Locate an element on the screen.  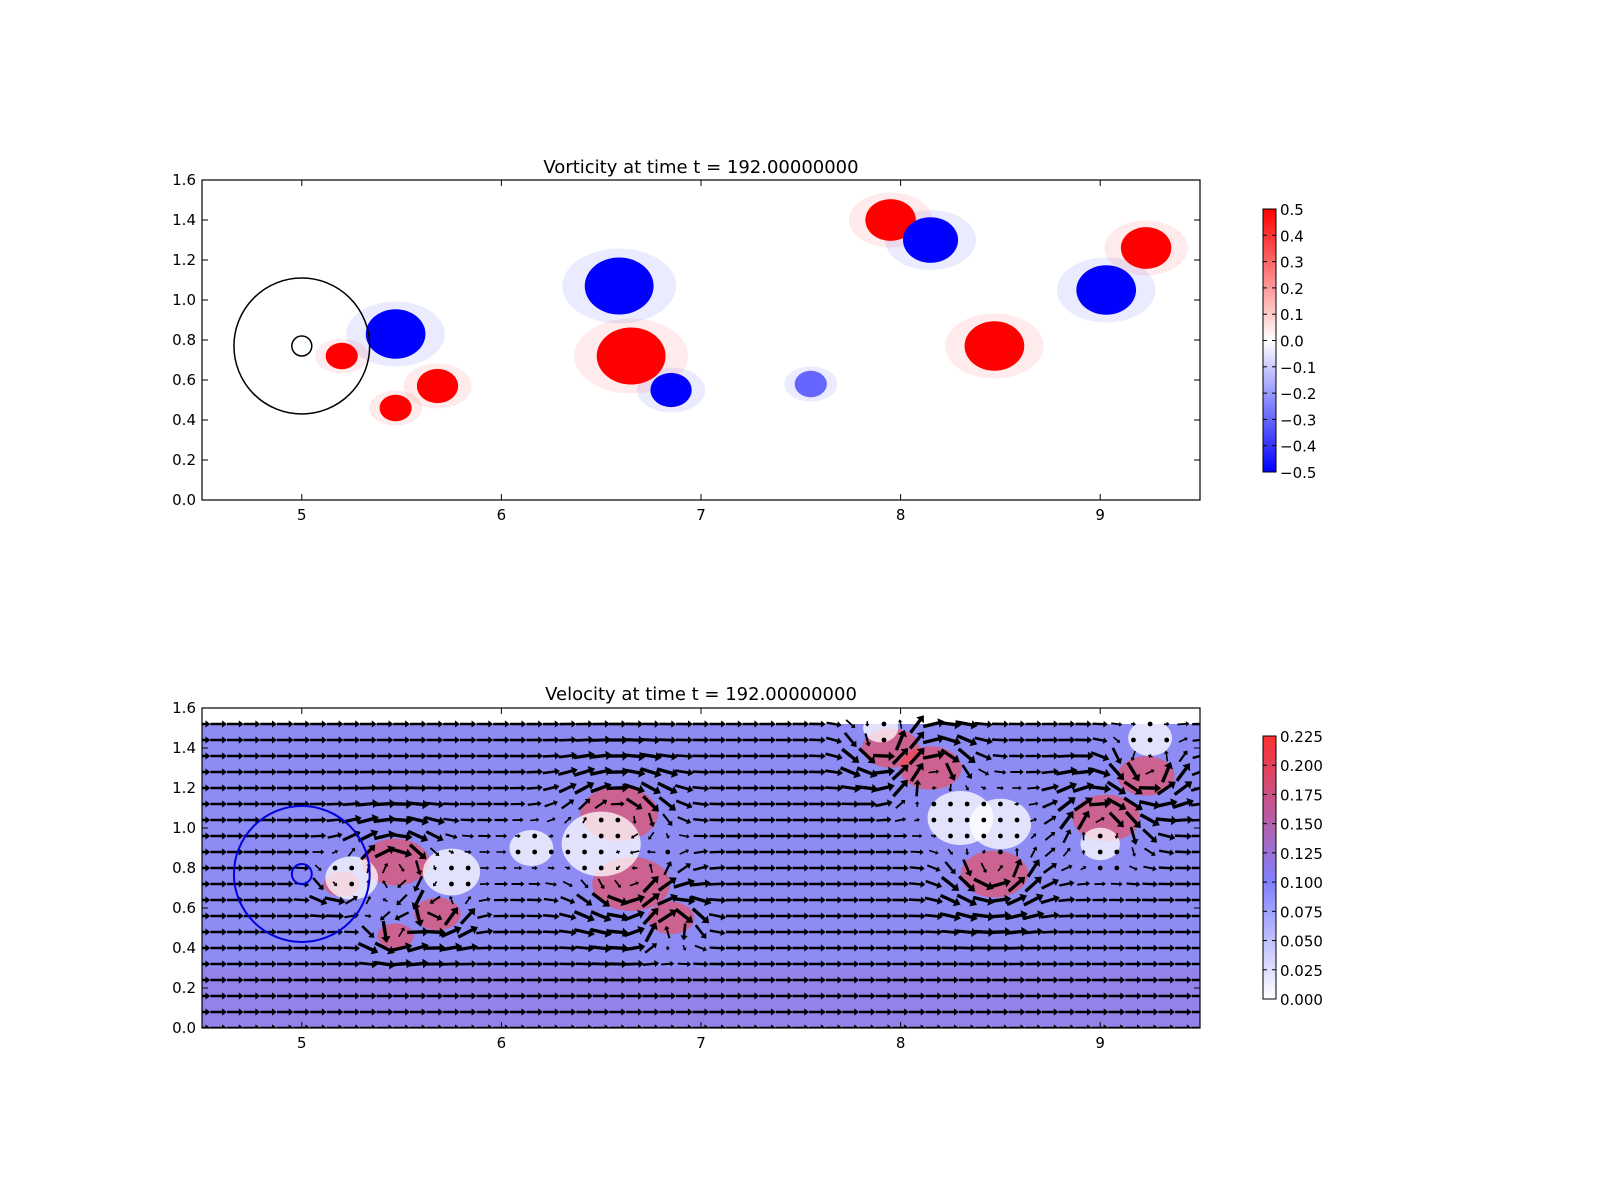
velocity-ytick-label: 0.6 is located at coordinates (184, 908).